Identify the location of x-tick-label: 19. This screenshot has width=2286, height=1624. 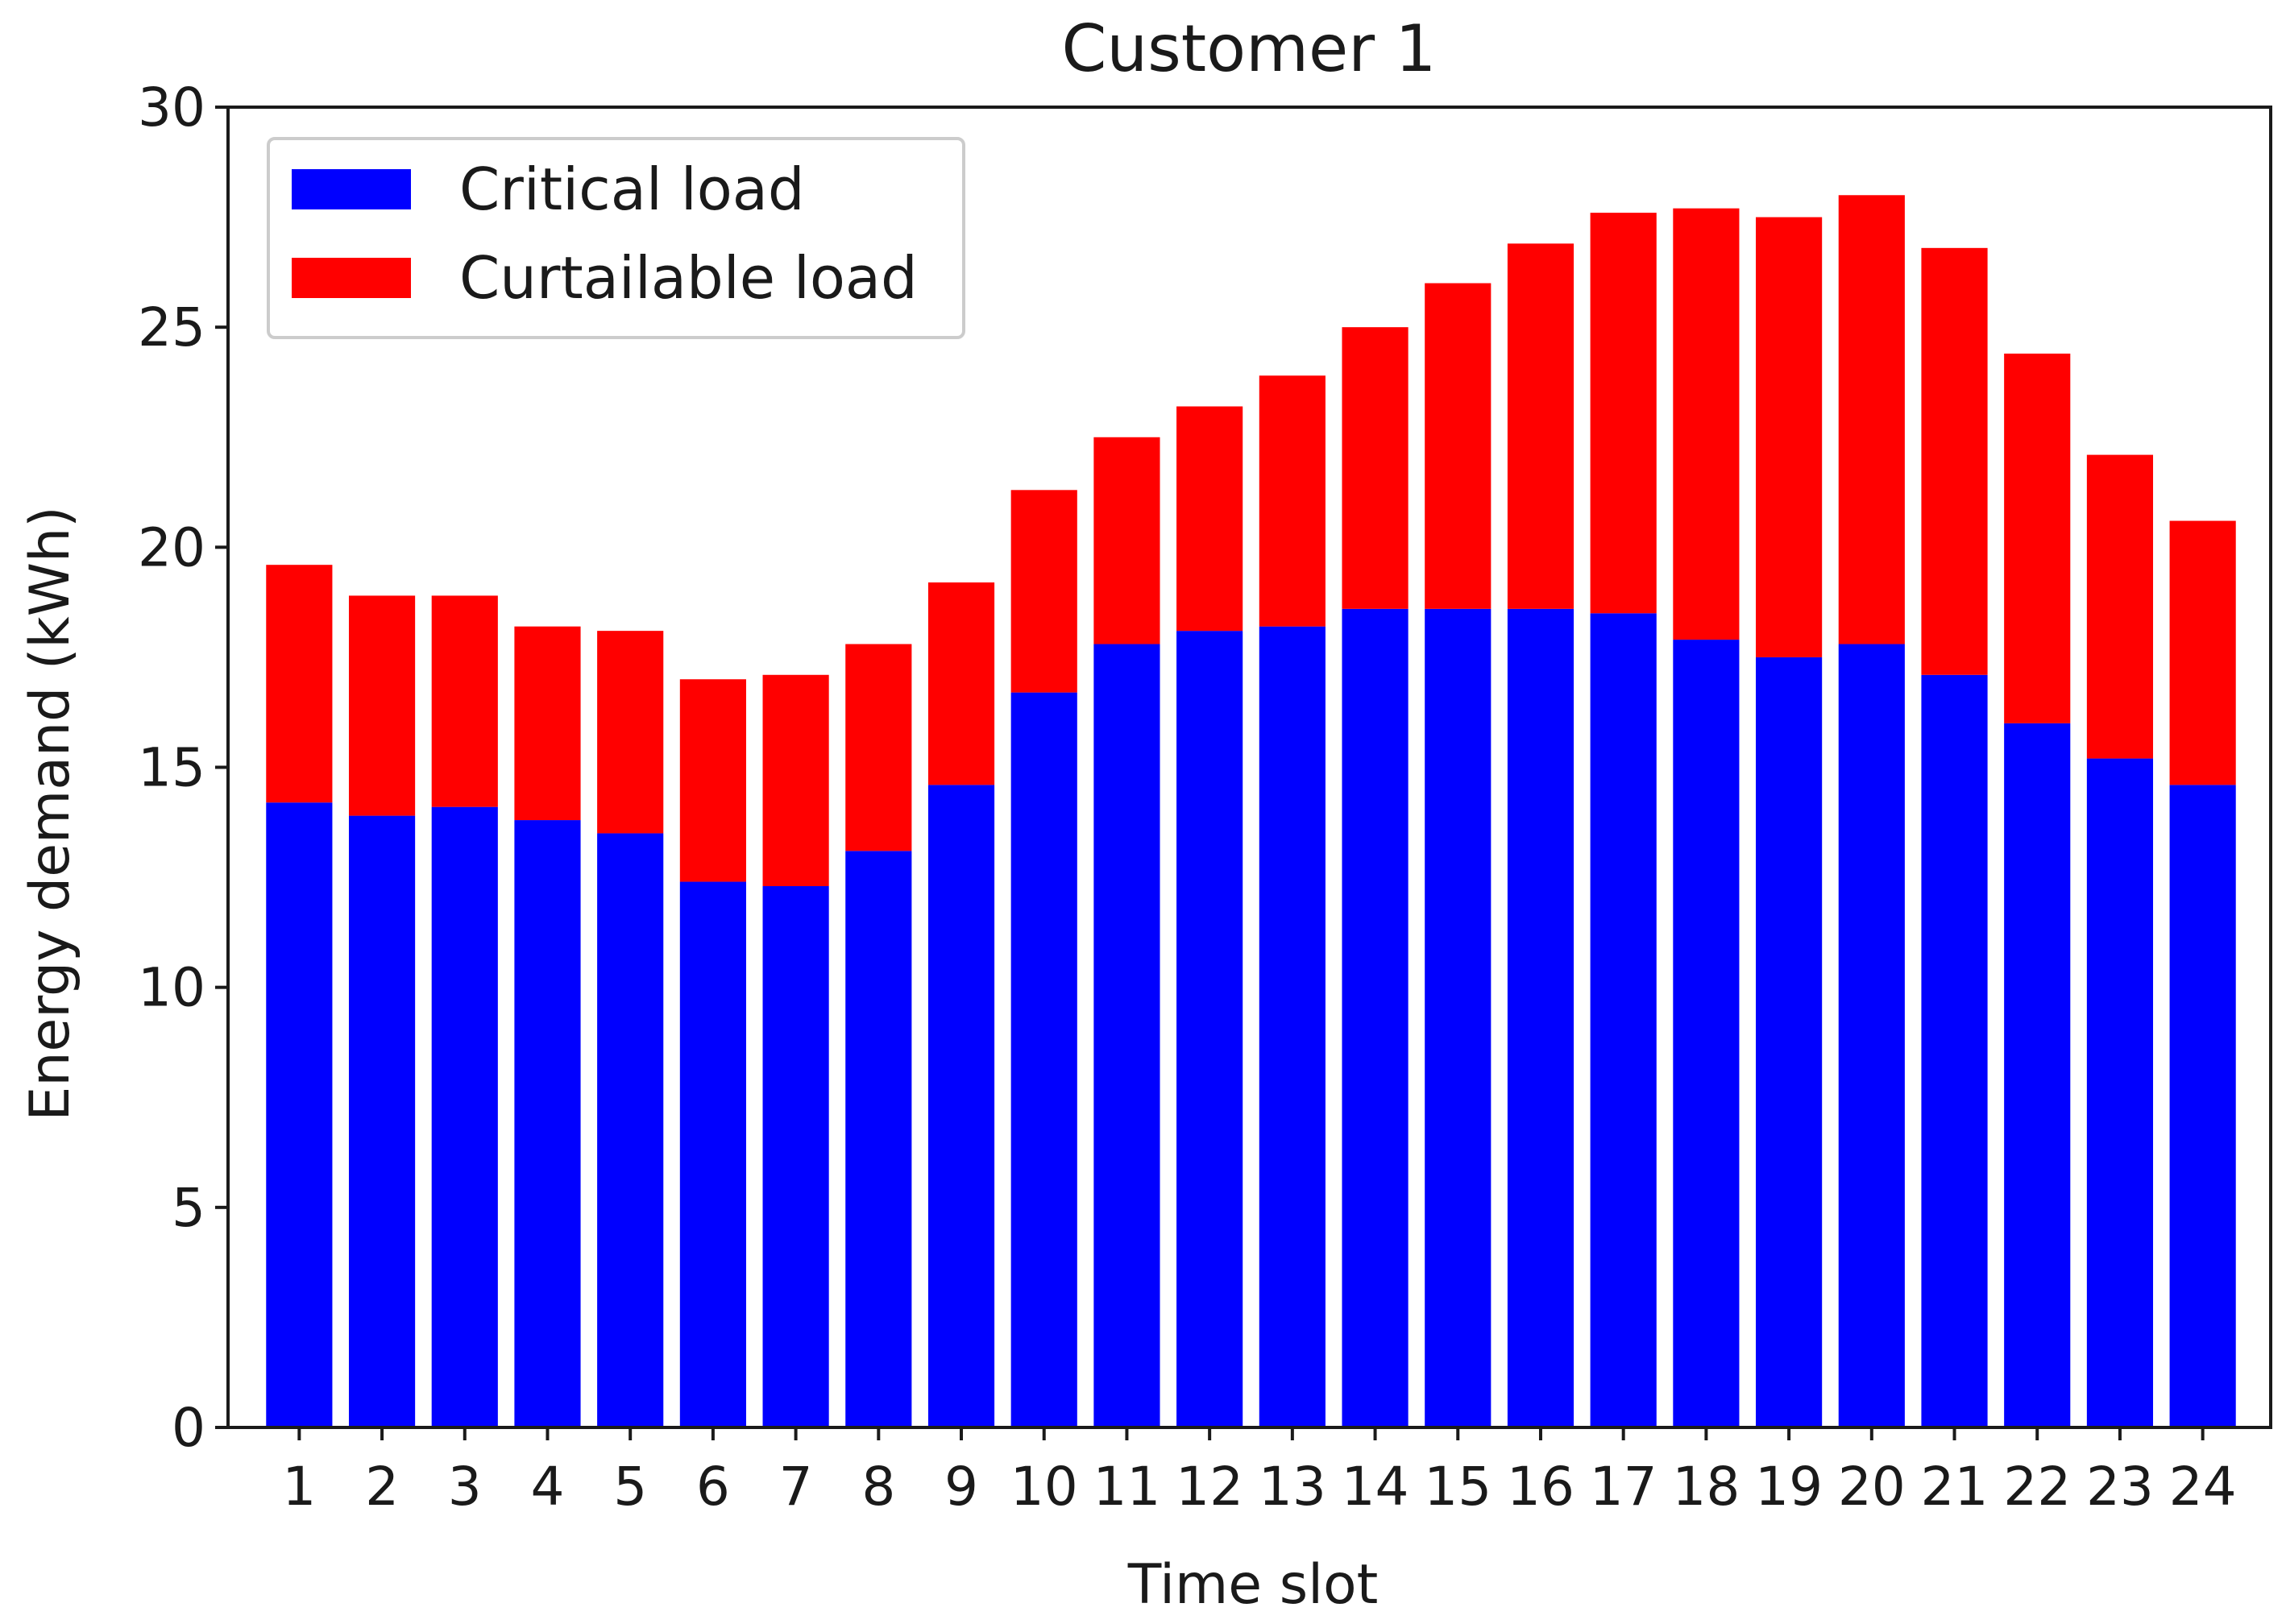
(1789, 1487).